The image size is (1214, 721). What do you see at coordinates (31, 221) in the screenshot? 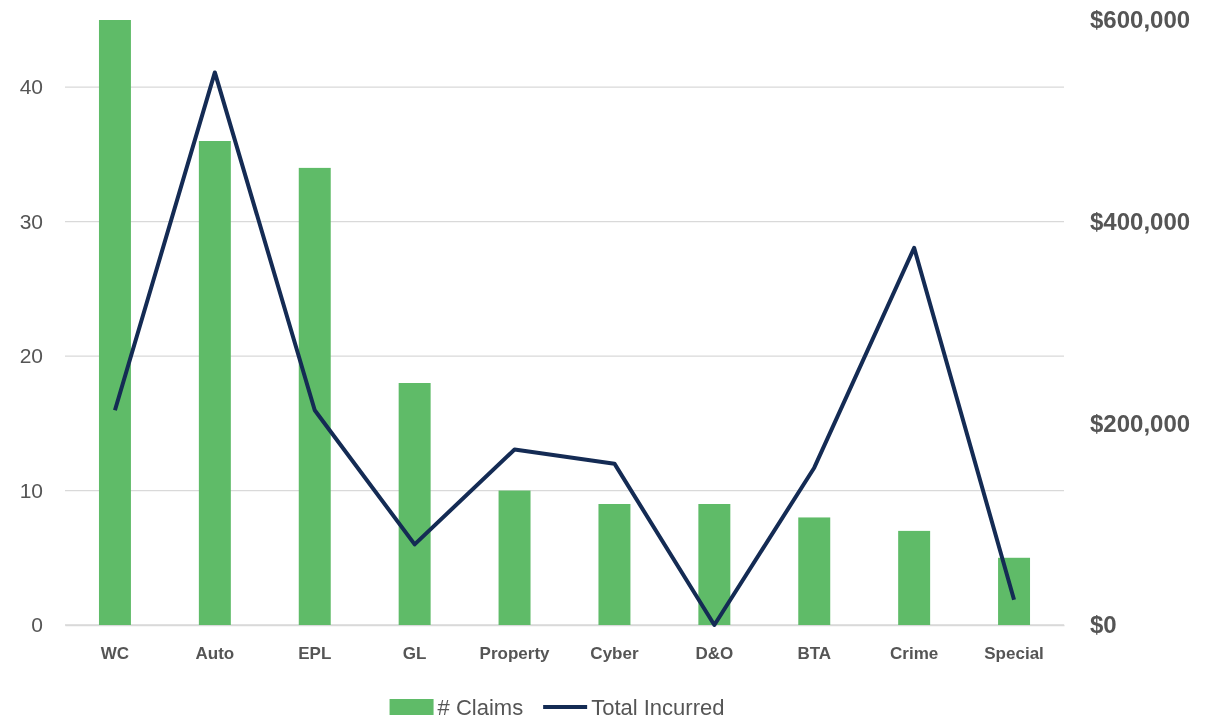
I see `y-tick-label: 30` at bounding box center [31, 221].